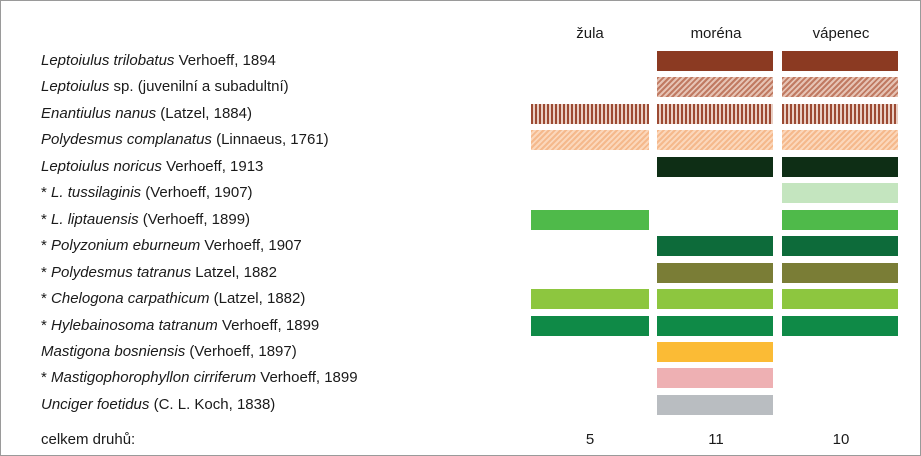  I want to click on species-name: Polydesmus tatranus, so click(121, 272).